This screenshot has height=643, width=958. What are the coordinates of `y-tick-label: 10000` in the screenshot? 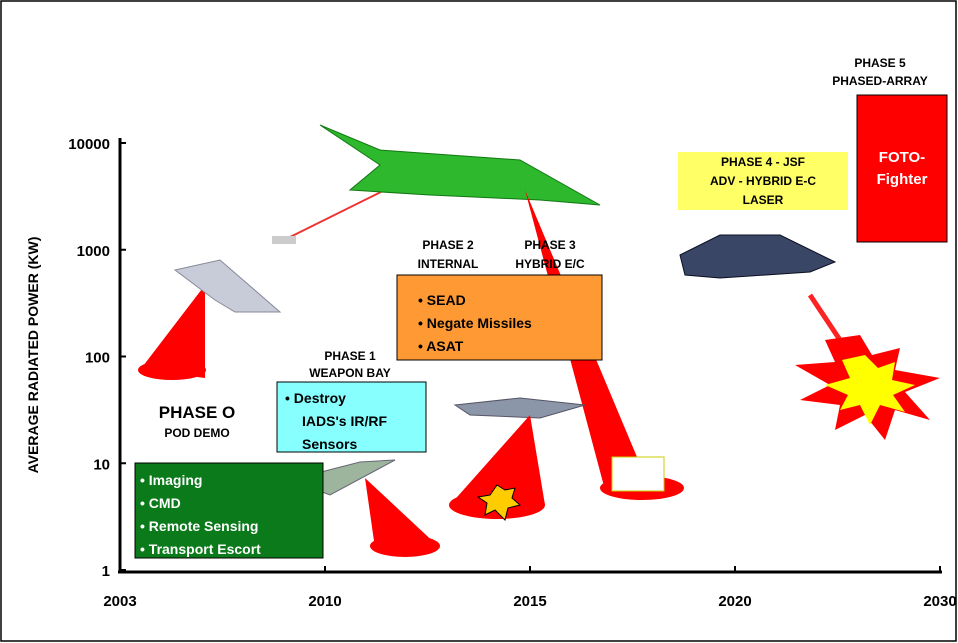 It's located at (89, 144).